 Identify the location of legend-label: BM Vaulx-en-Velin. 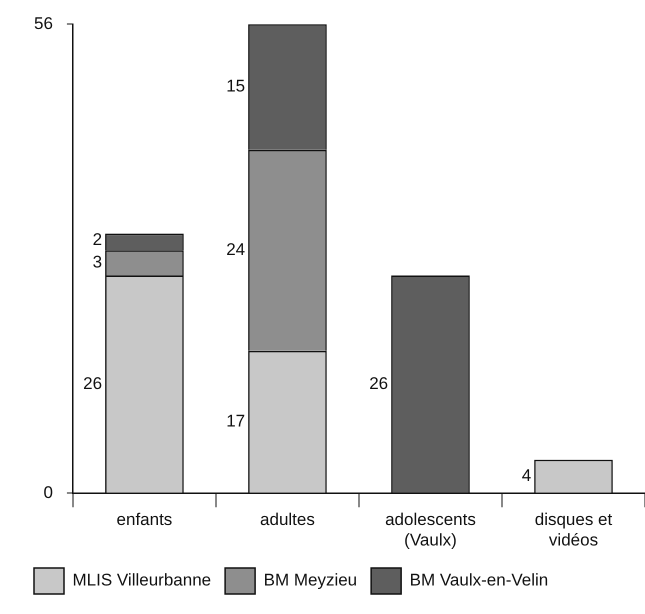
(479, 580).